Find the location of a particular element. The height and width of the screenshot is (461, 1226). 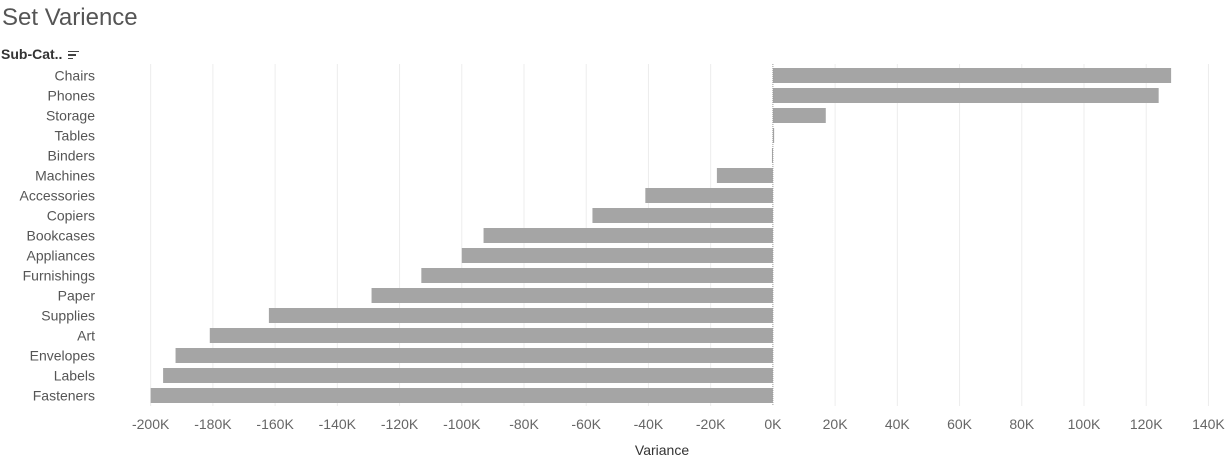

bar-art is located at coordinates (491, 335).